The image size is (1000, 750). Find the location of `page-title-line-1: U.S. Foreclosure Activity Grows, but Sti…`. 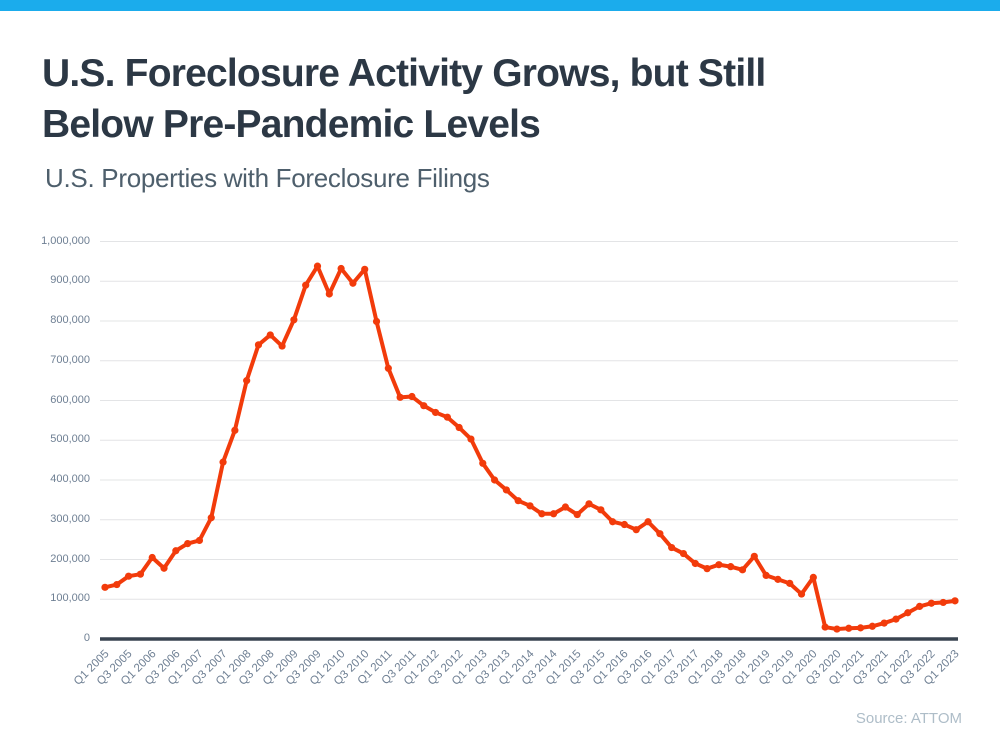

page-title-line-1: U.S. Foreclosure Activity Grows, but Sti… is located at coordinates (404, 73).